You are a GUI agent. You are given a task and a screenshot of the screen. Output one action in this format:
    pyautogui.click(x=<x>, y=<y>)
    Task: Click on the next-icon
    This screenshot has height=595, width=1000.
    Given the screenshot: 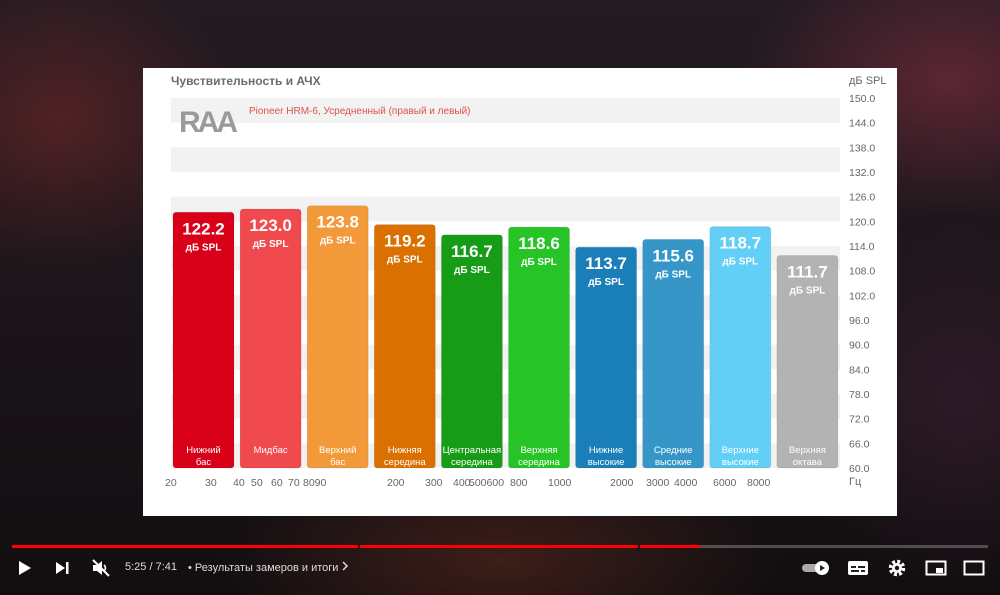 What is the action you would take?
    pyautogui.click(x=62, y=568)
    